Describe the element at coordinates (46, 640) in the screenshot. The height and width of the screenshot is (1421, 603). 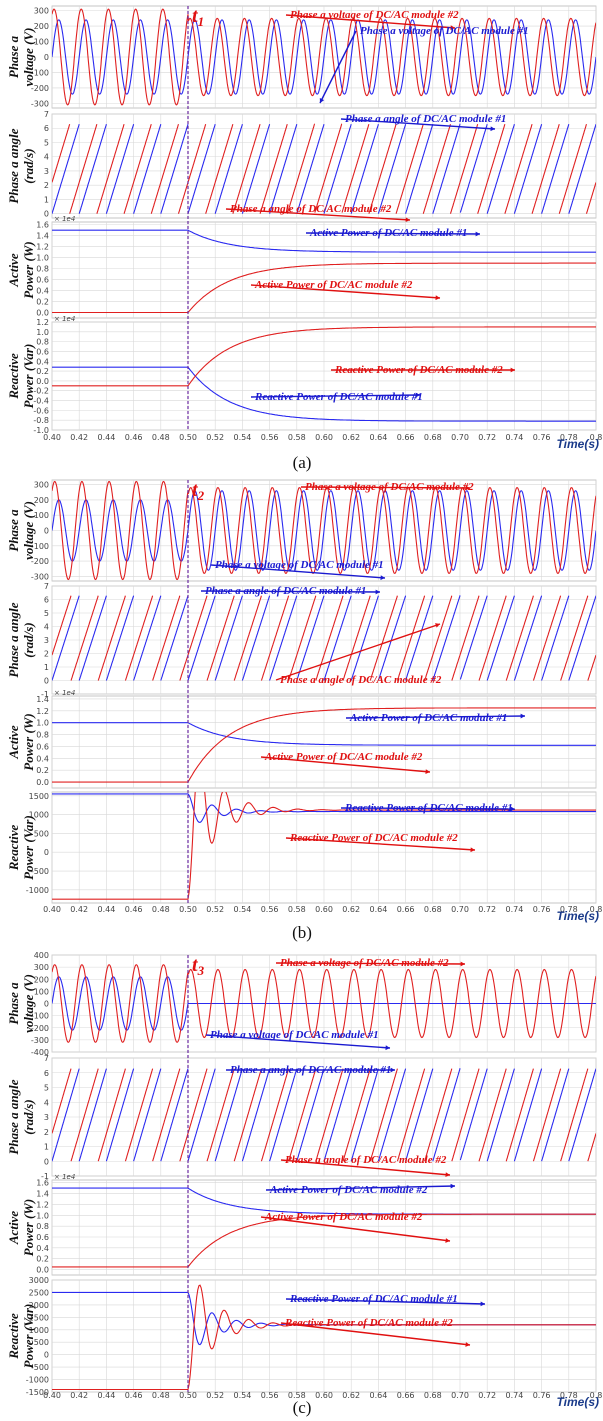
I see `y-tick-label: 3` at that location.